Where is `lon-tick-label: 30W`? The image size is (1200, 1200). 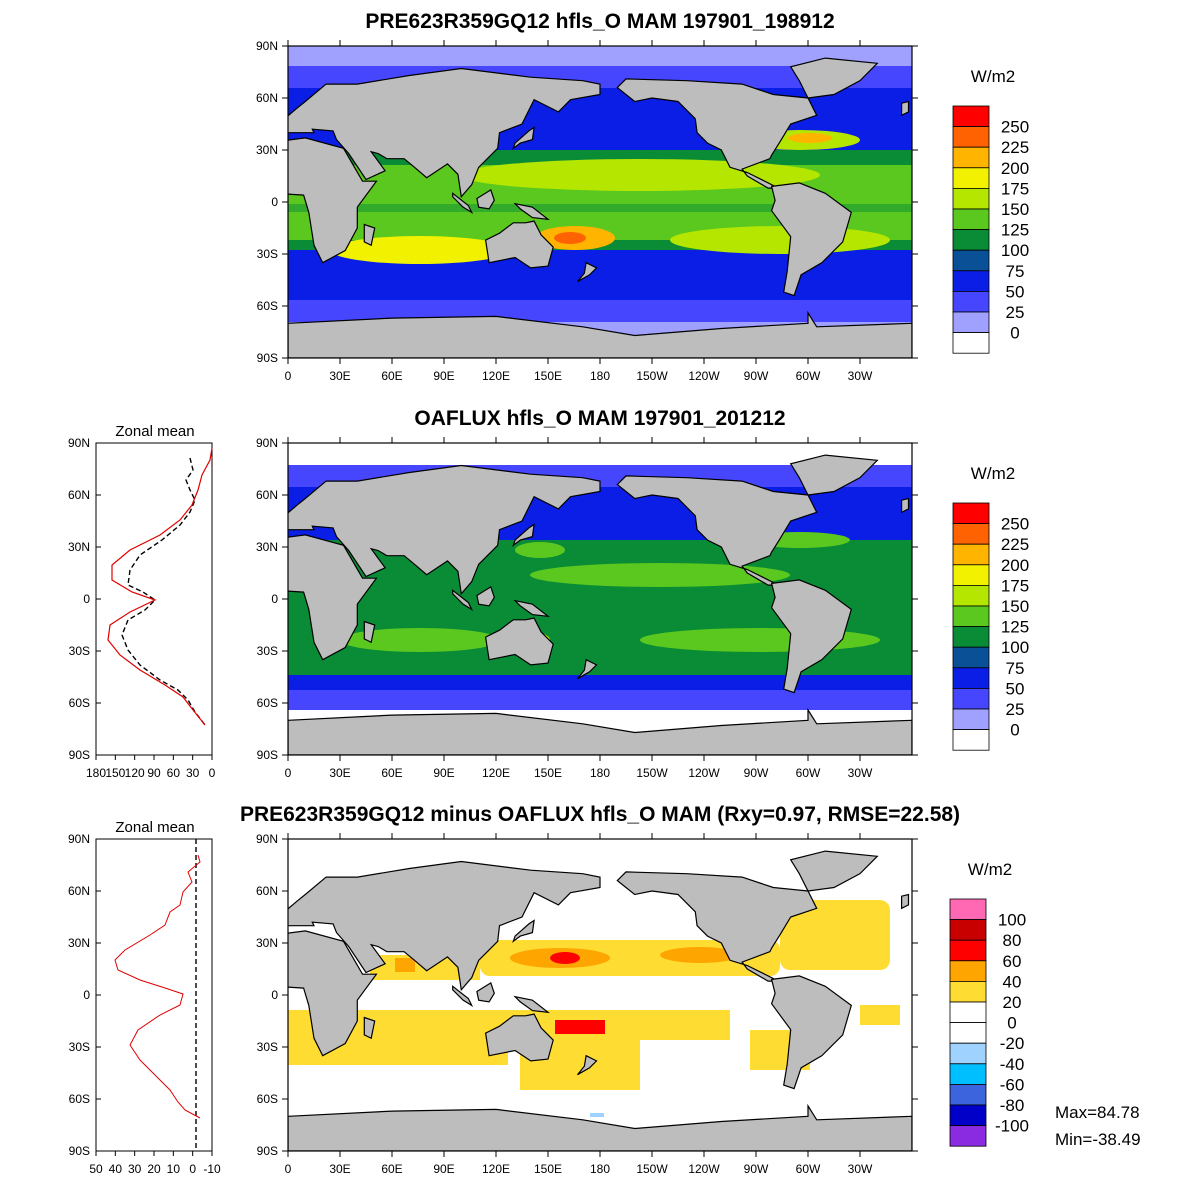 lon-tick-label: 30W is located at coordinates (860, 376).